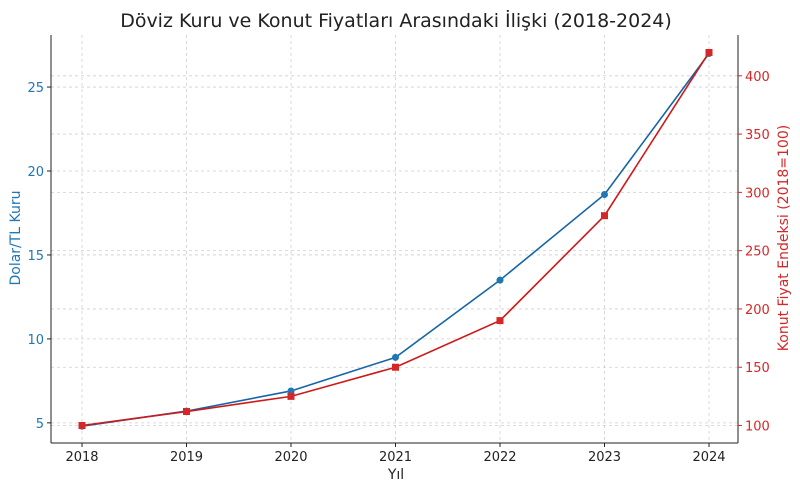  I want to click on left-y-tick-label: 15, so click(35, 256).